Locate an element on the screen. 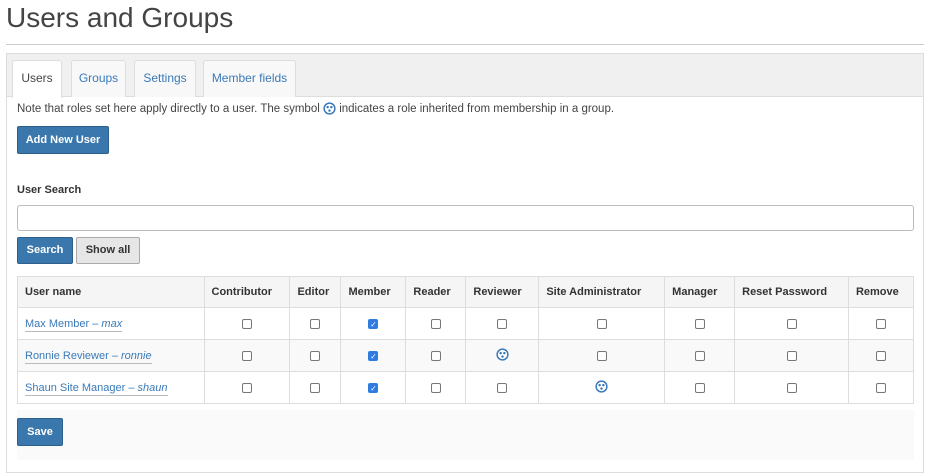 This screenshot has width=934, height=473. column-header: Contributor is located at coordinates (247, 292).